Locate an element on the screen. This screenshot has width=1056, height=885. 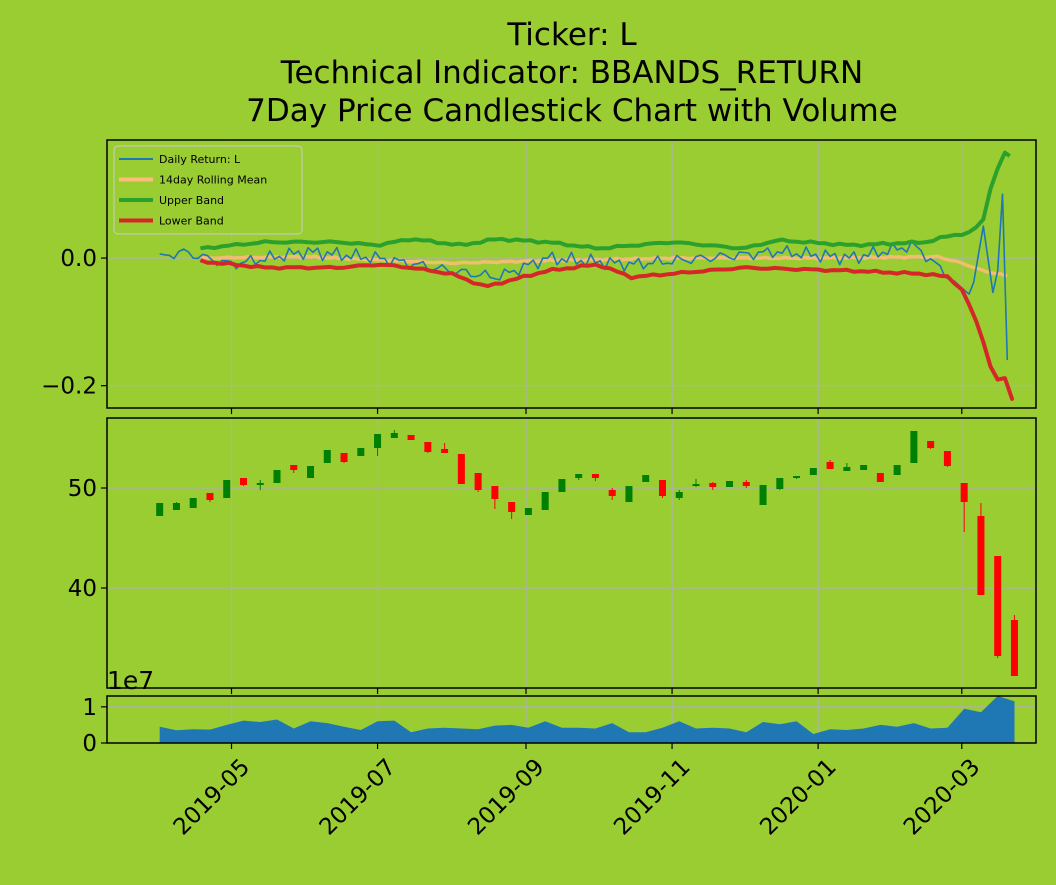
legend-box is located at coordinates (208, 190).